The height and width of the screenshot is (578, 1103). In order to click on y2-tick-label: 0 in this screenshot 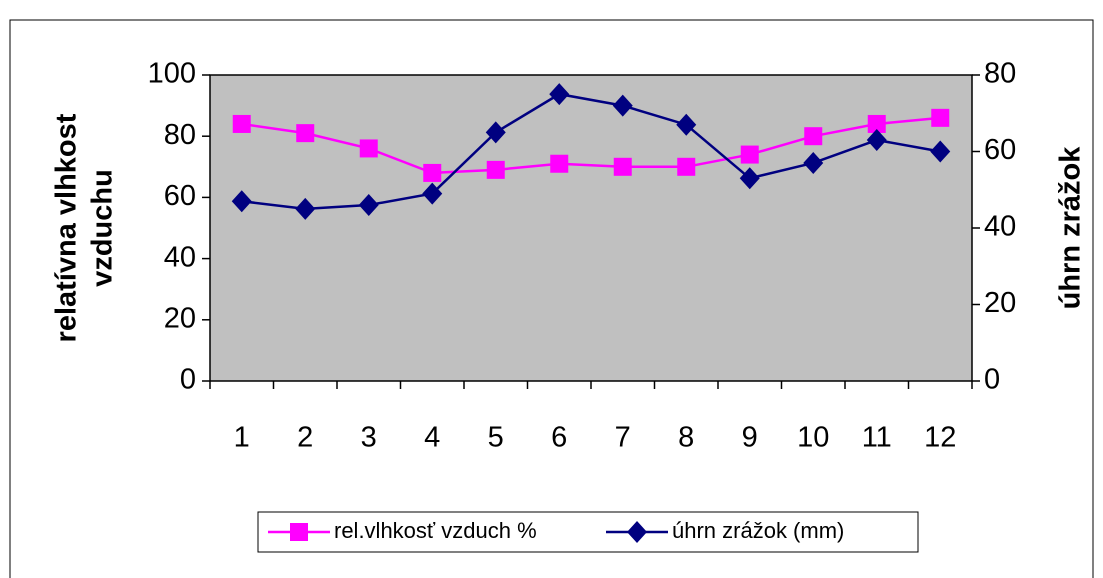, I will do `click(992, 380)`.